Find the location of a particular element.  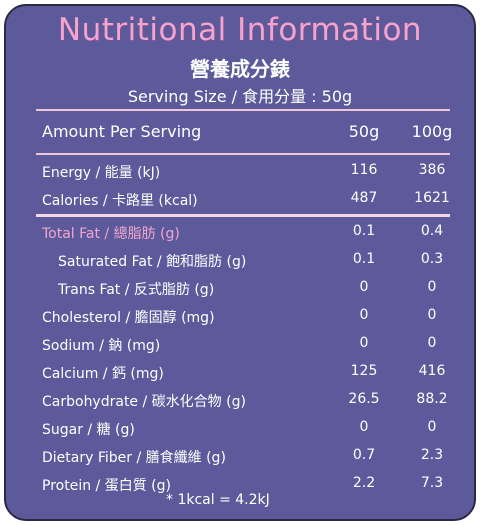

row-value-100g: 2.3 is located at coordinates (432, 455).